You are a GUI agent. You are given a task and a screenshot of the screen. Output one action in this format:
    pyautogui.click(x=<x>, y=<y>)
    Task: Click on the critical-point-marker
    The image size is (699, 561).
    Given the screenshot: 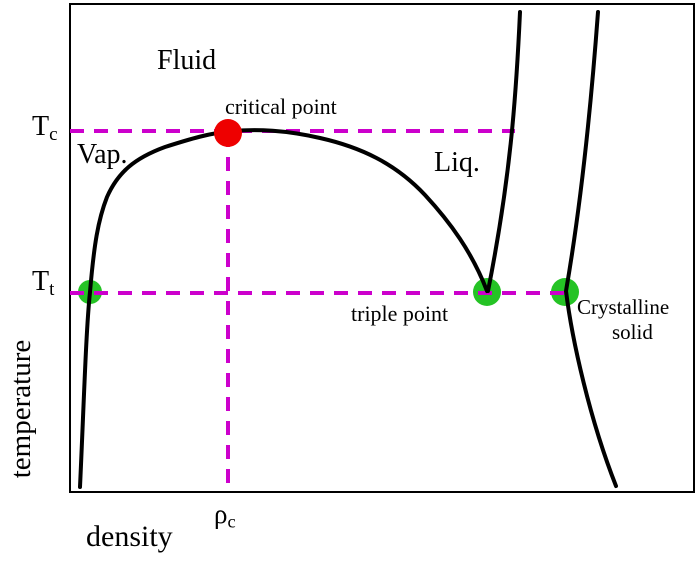 What is the action you would take?
    pyautogui.click(x=228, y=133)
    